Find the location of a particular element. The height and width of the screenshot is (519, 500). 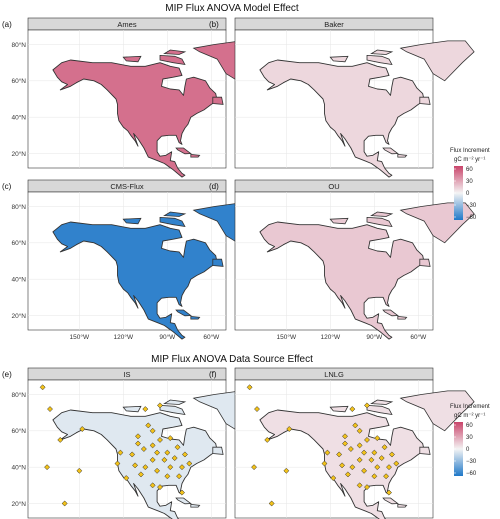

panel-strip-label: OU is located at coordinates (333, 186).